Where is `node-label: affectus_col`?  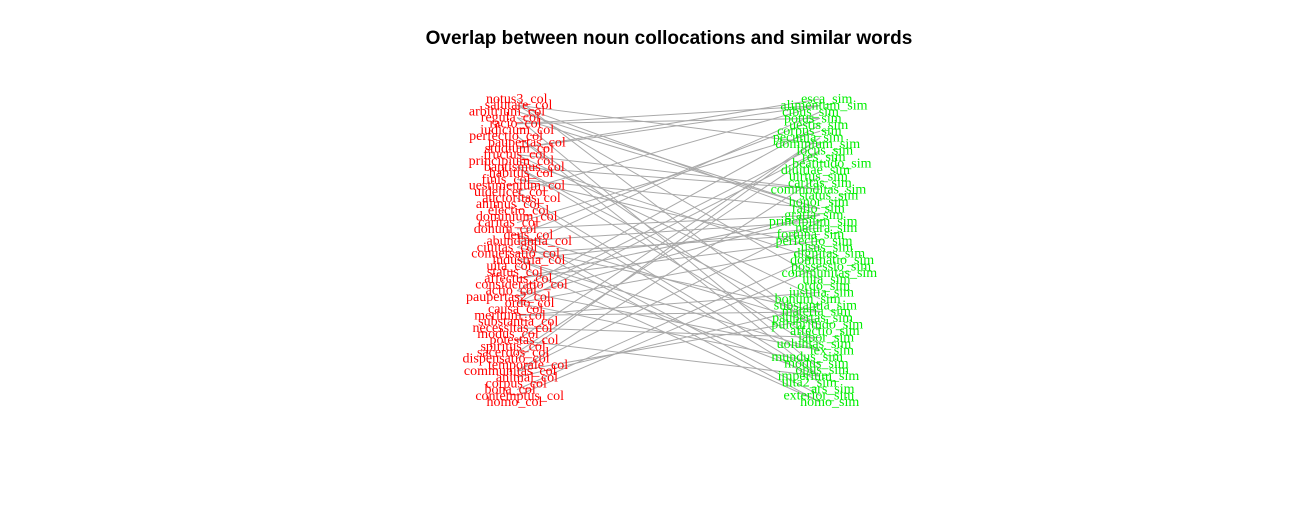 node-label: affectus_col is located at coordinates (518, 278).